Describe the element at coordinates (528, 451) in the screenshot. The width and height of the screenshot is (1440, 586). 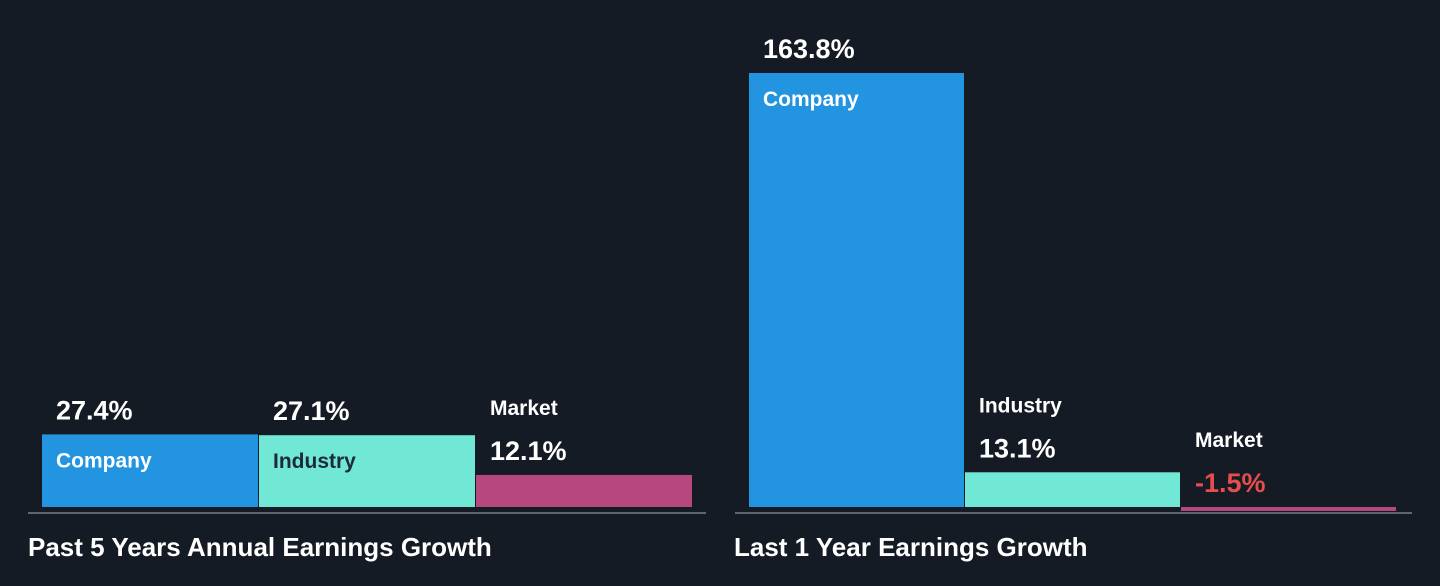
I see `value-label-market: 12.1%` at that location.